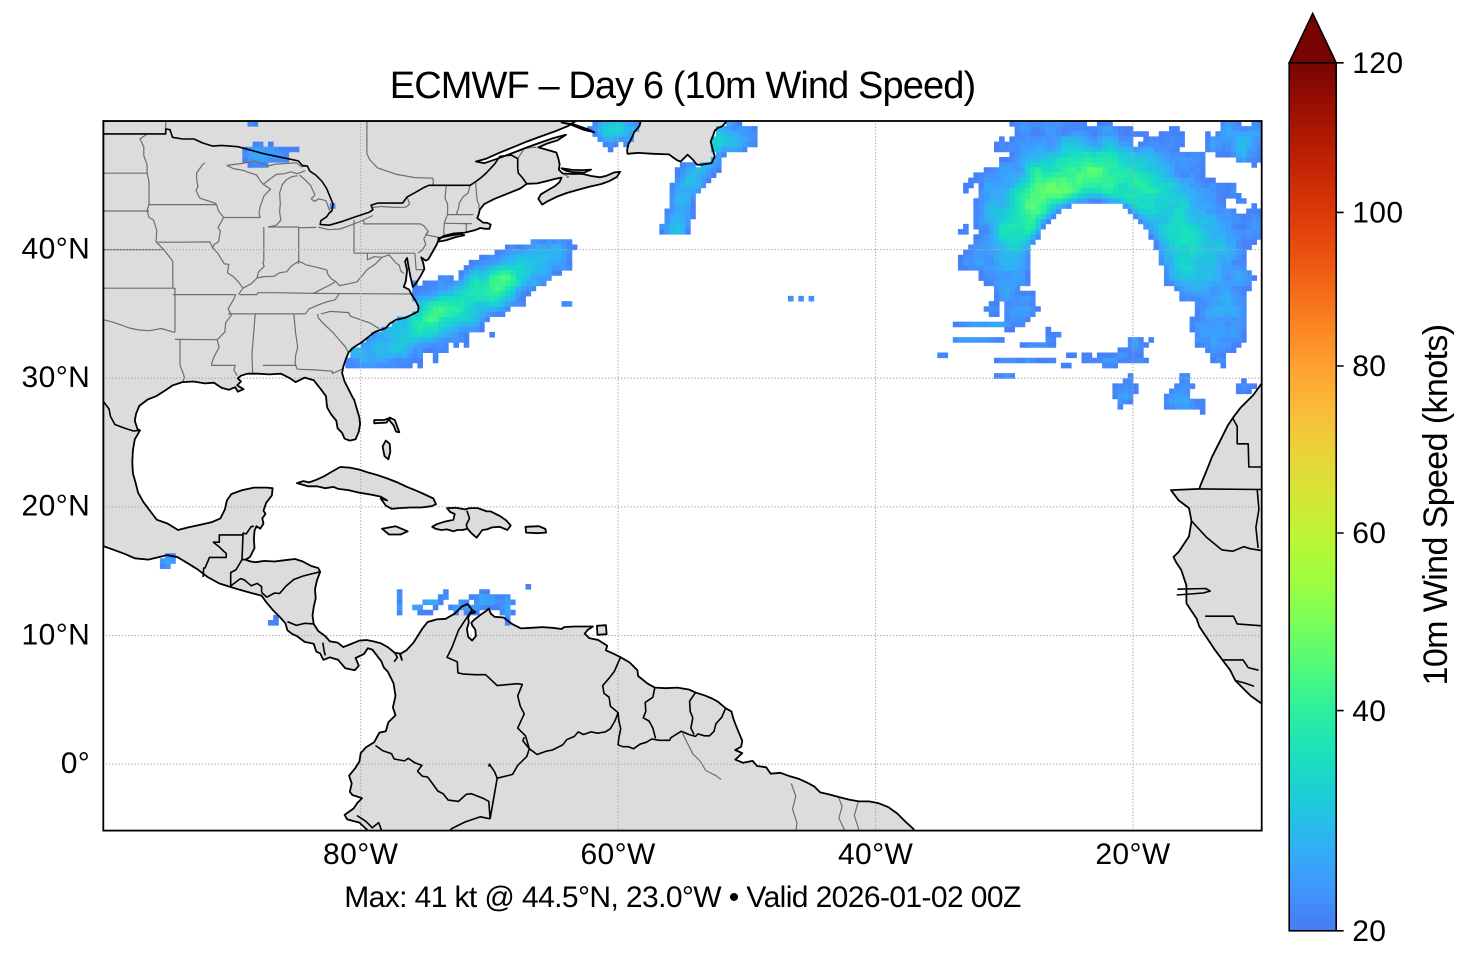 The width and height of the screenshot is (1466, 974). Describe the element at coordinates (682, 86) in the screenshot. I see `svg-text: ECMWF – Day 6 (10m Wind Speed)` at that location.